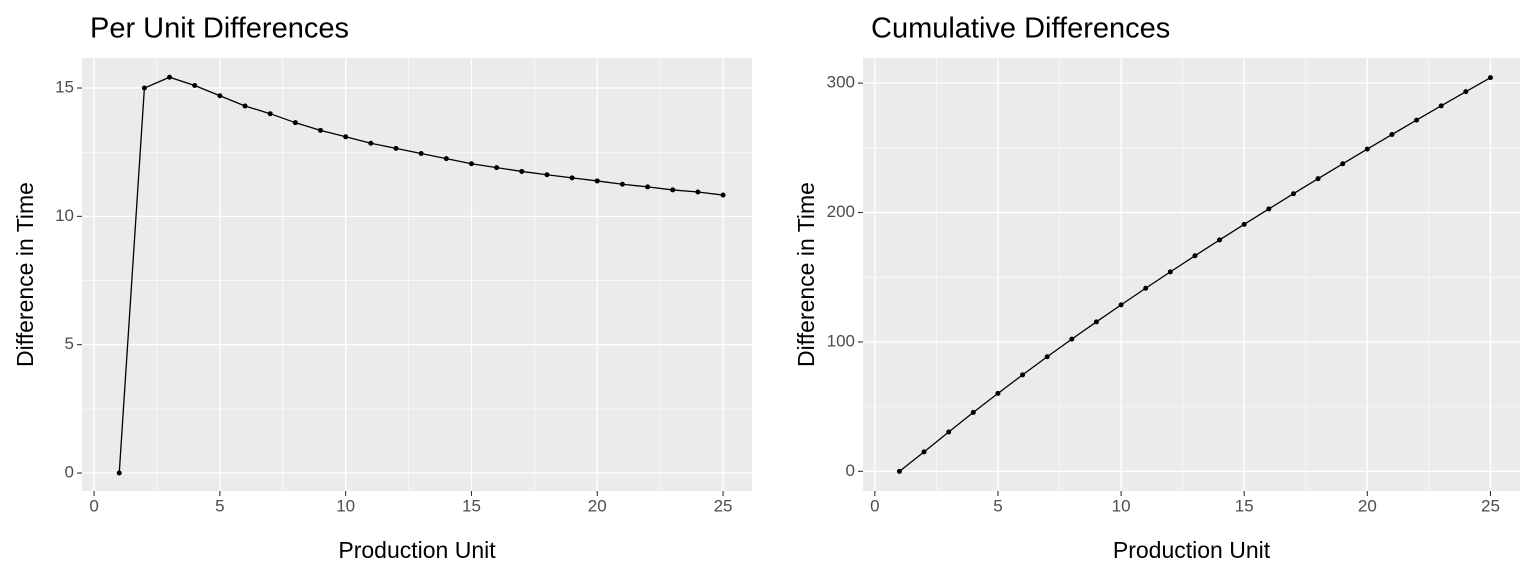 This screenshot has width=1536, height=576. What do you see at coordinates (219, 29) in the screenshot?
I see `chart-title: Per Unit Differences` at bounding box center [219, 29].